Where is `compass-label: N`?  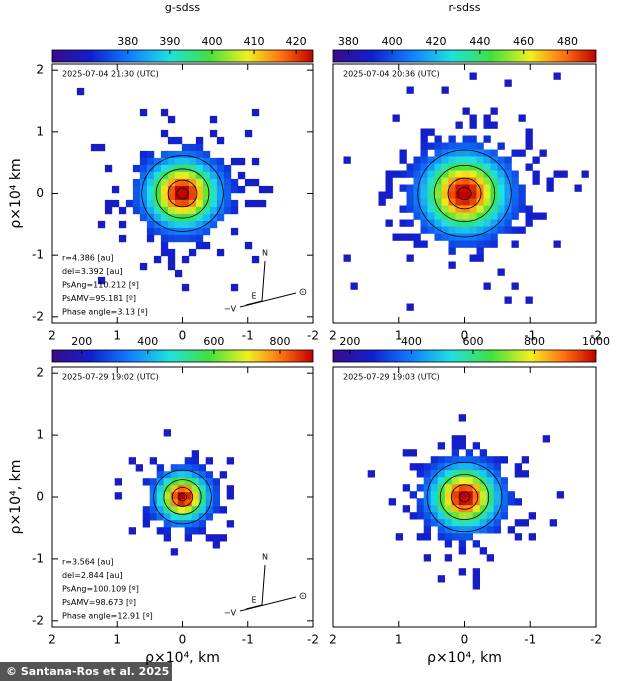 compass-label: N is located at coordinates (265, 253).